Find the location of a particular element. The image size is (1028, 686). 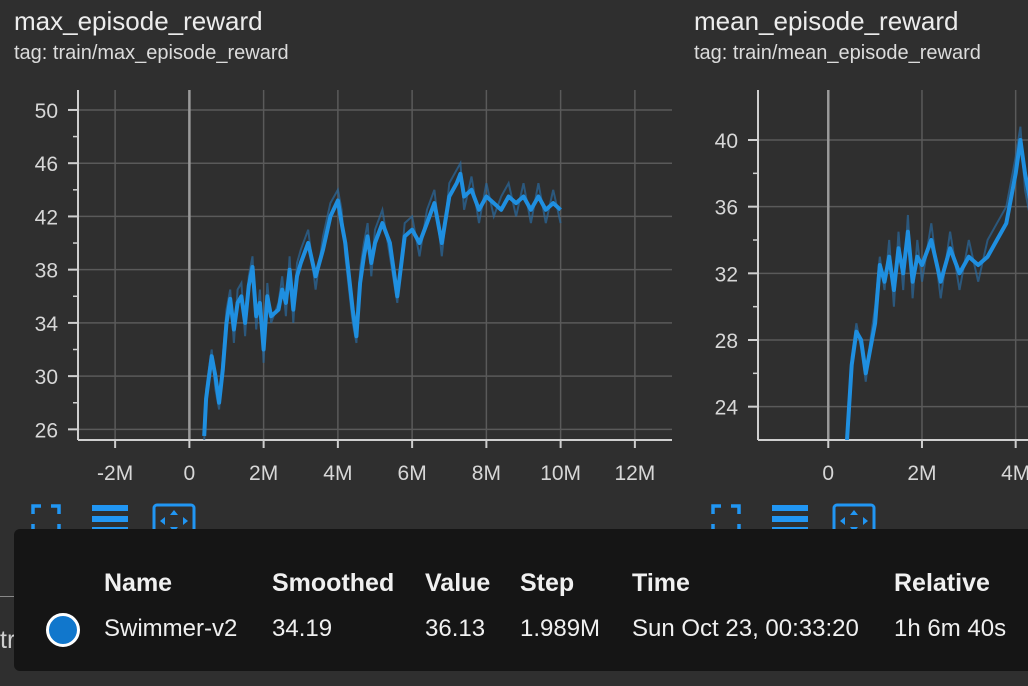

fit-domain-icon is located at coordinates (854, 516).